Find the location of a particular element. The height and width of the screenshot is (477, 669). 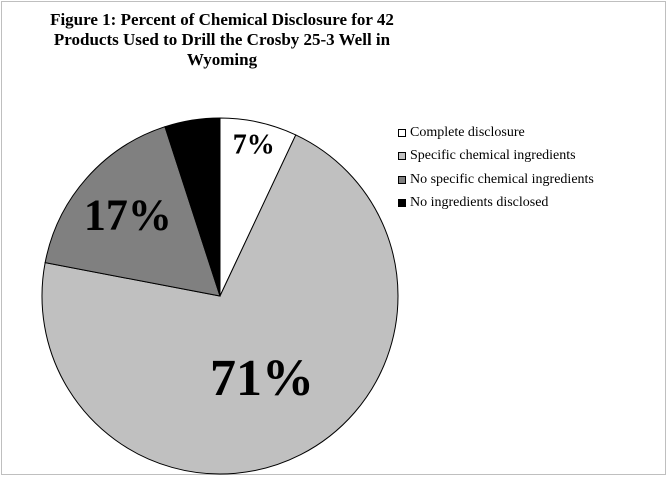

legend-item-specific-chemical-ingredients: Specific chemical ingredients is located at coordinates (496, 157).